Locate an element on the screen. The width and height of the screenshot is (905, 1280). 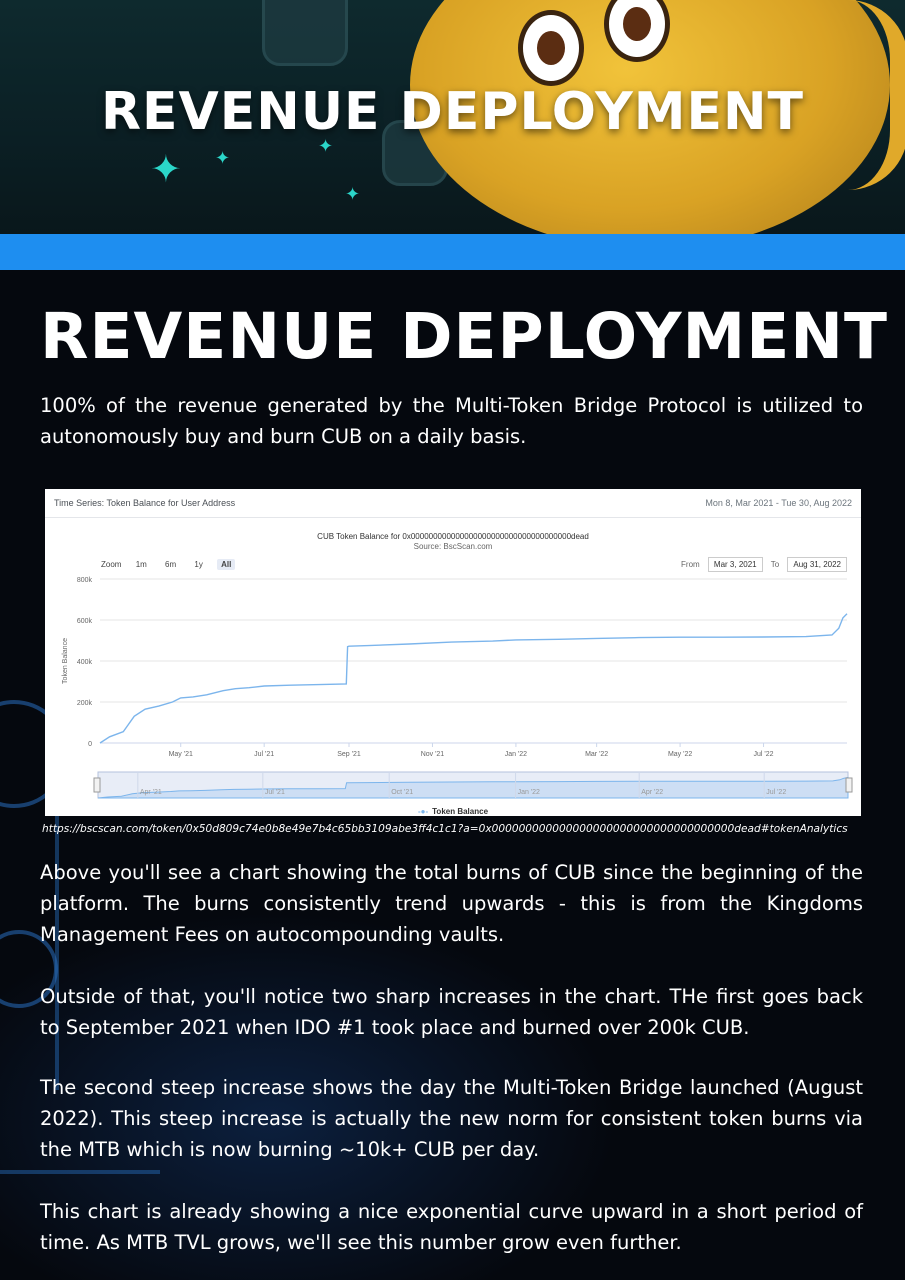
zoom-all-button: All is located at coordinates (226, 564).